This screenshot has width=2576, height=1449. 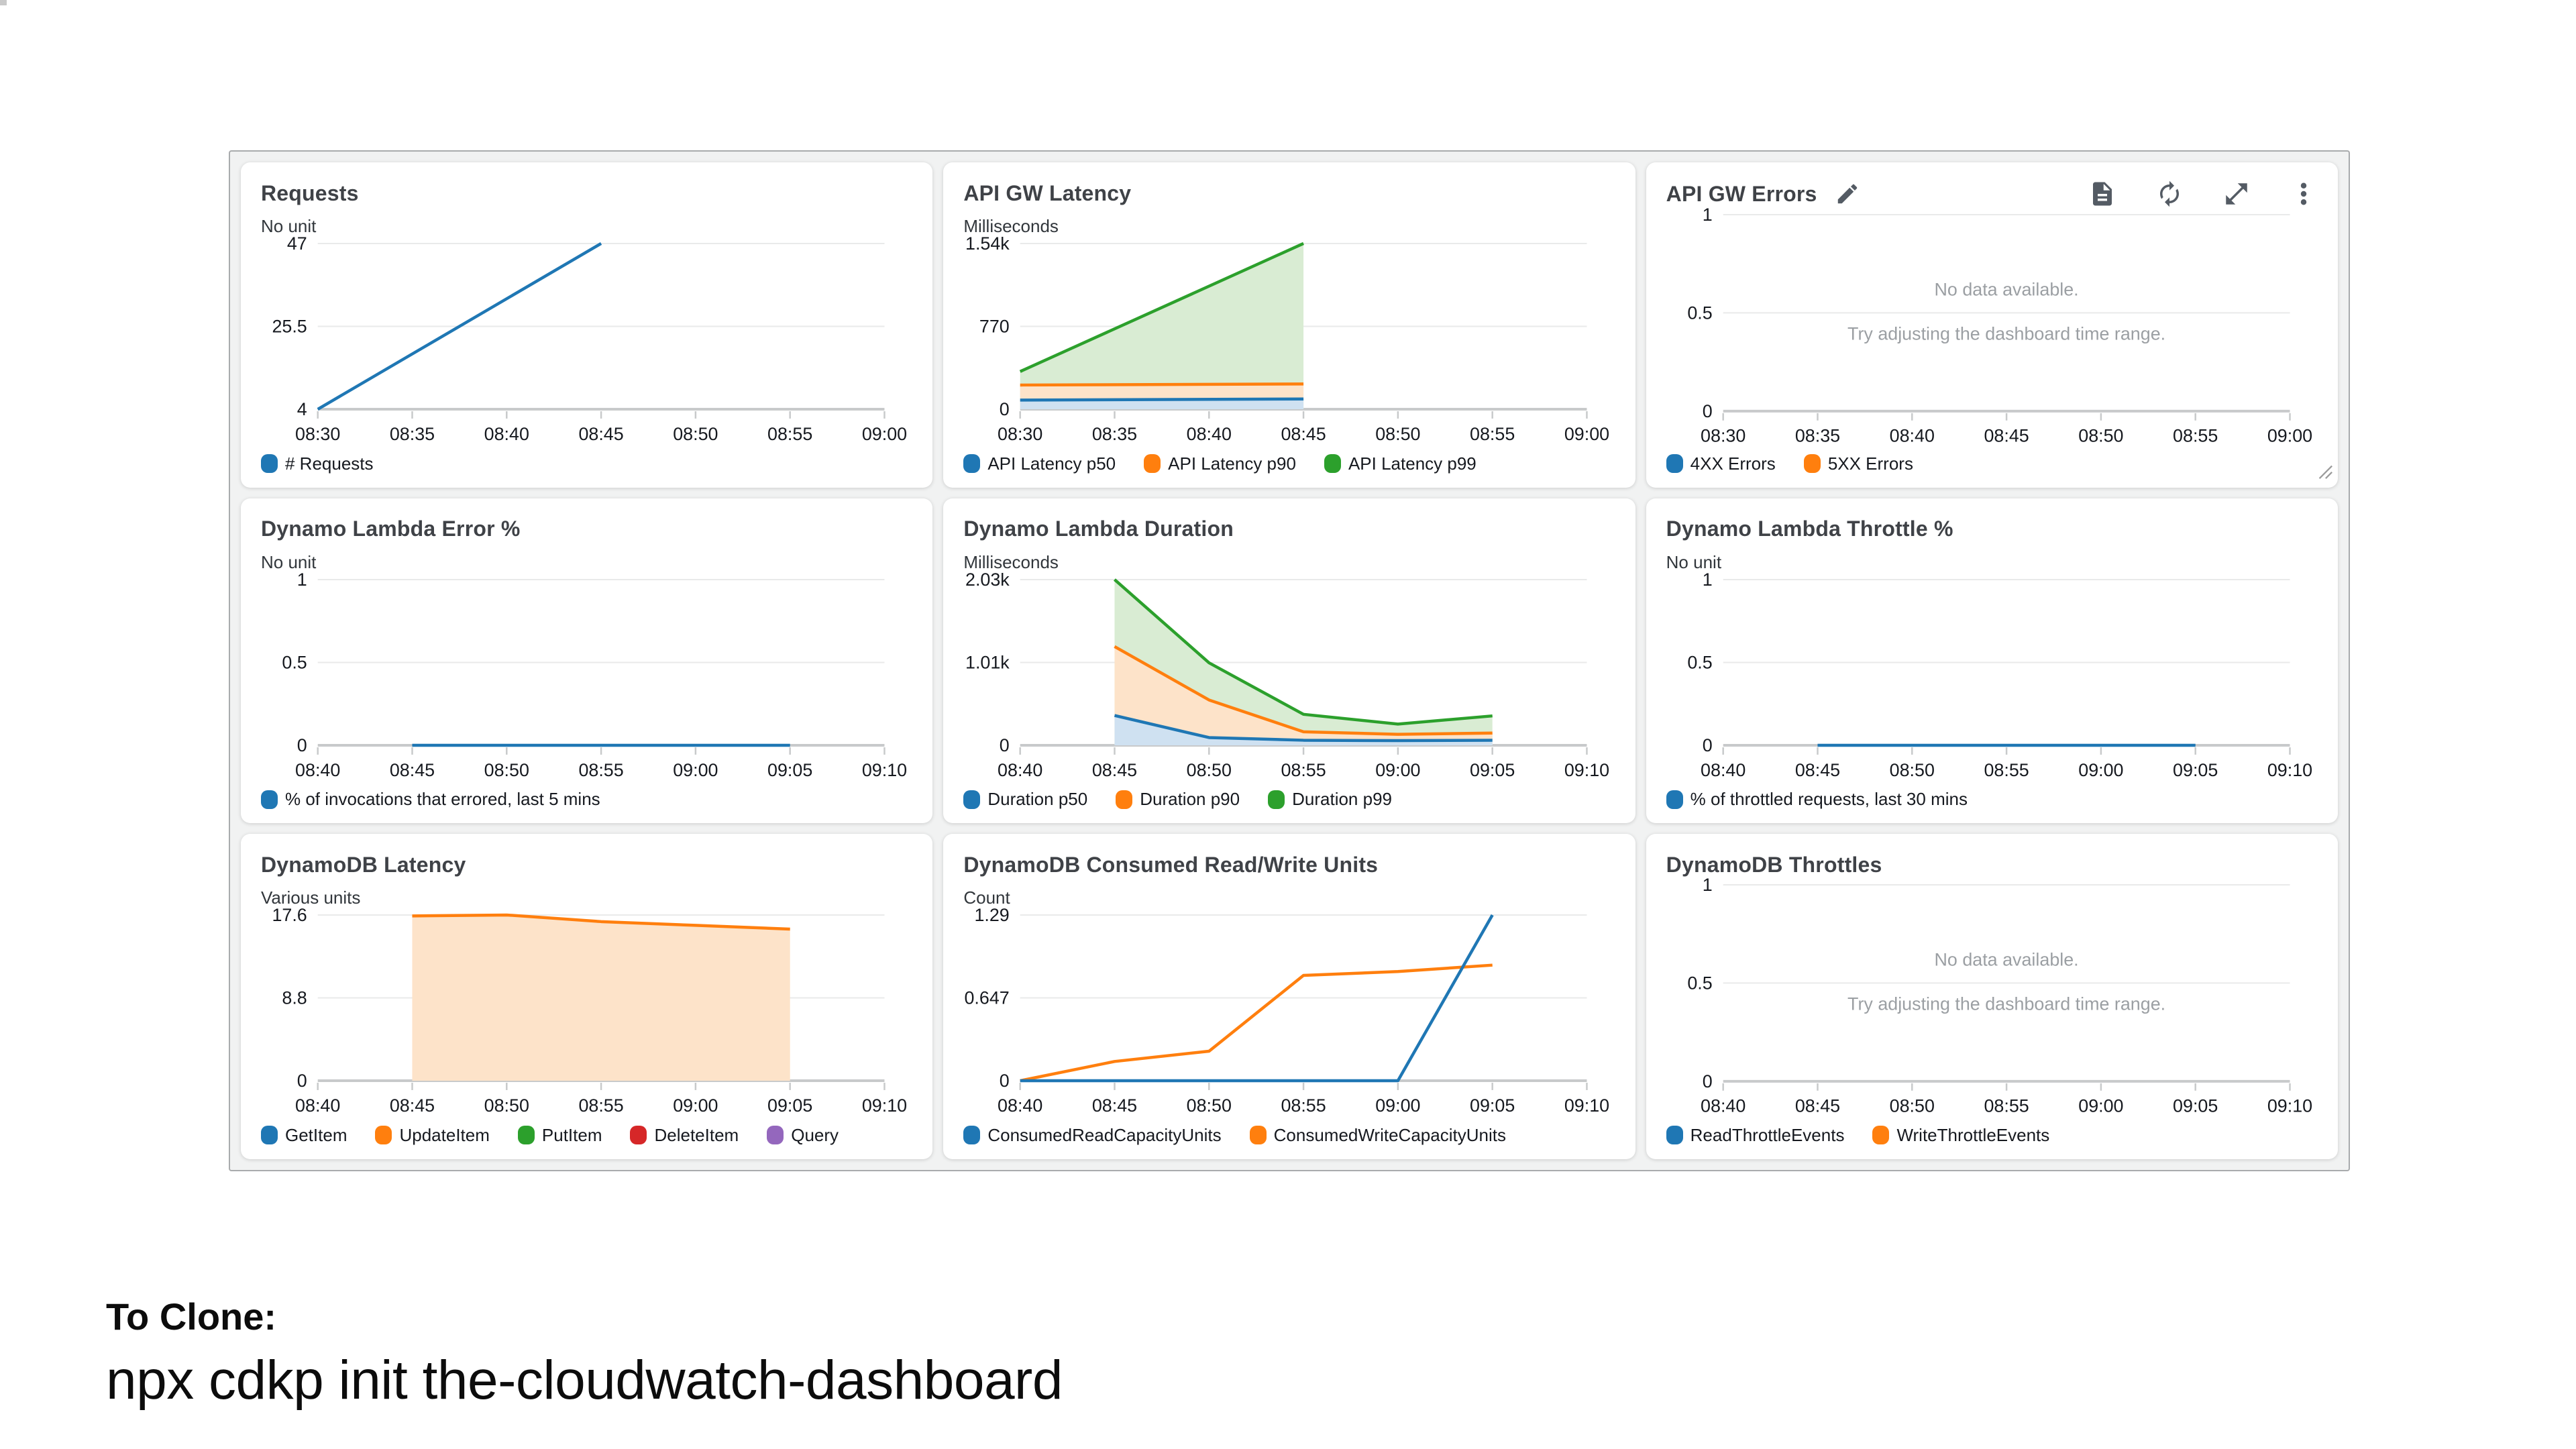 I want to click on legend-item-API Latency p99: API Latency p99, so click(x=1400, y=463).